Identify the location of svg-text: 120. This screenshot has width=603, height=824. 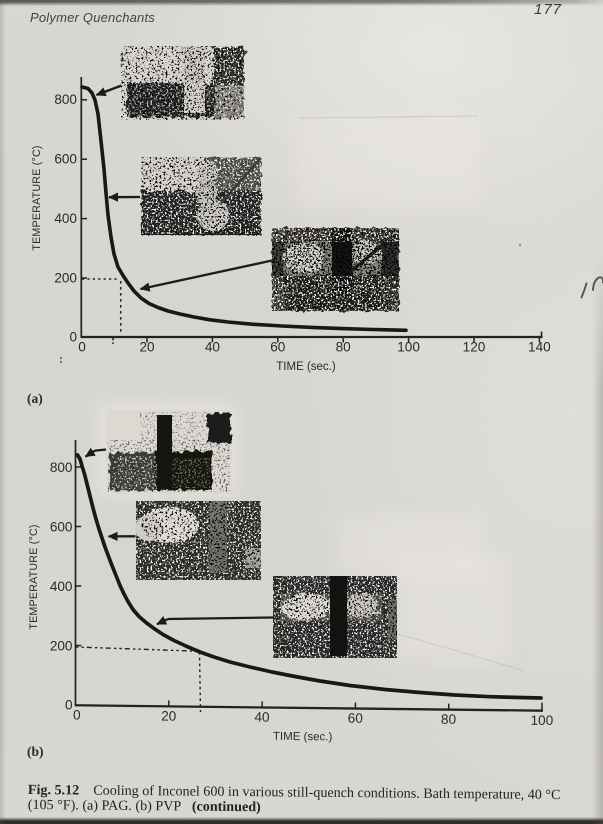
(474, 347).